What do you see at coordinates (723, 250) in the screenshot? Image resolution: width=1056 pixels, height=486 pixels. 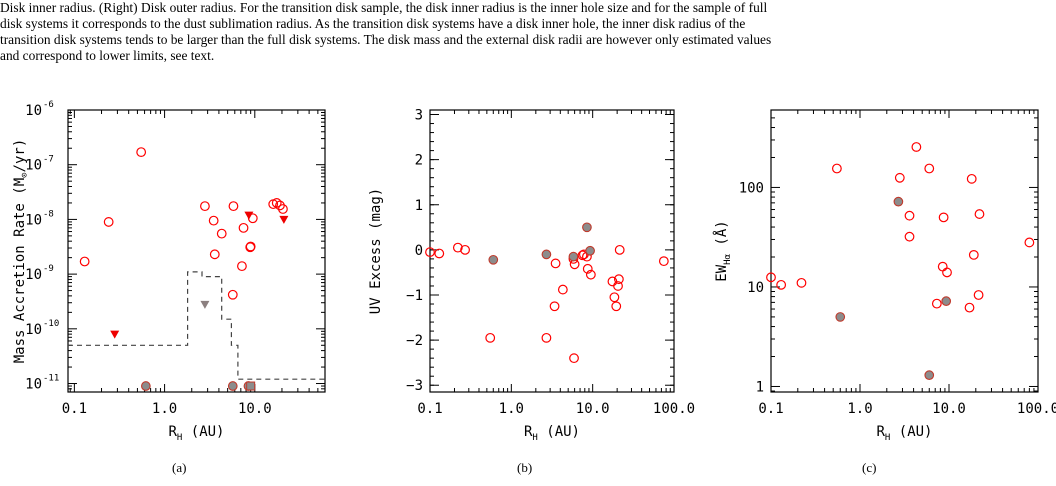 I see `y-axis-label: EWHα (Å)` at bounding box center [723, 250].